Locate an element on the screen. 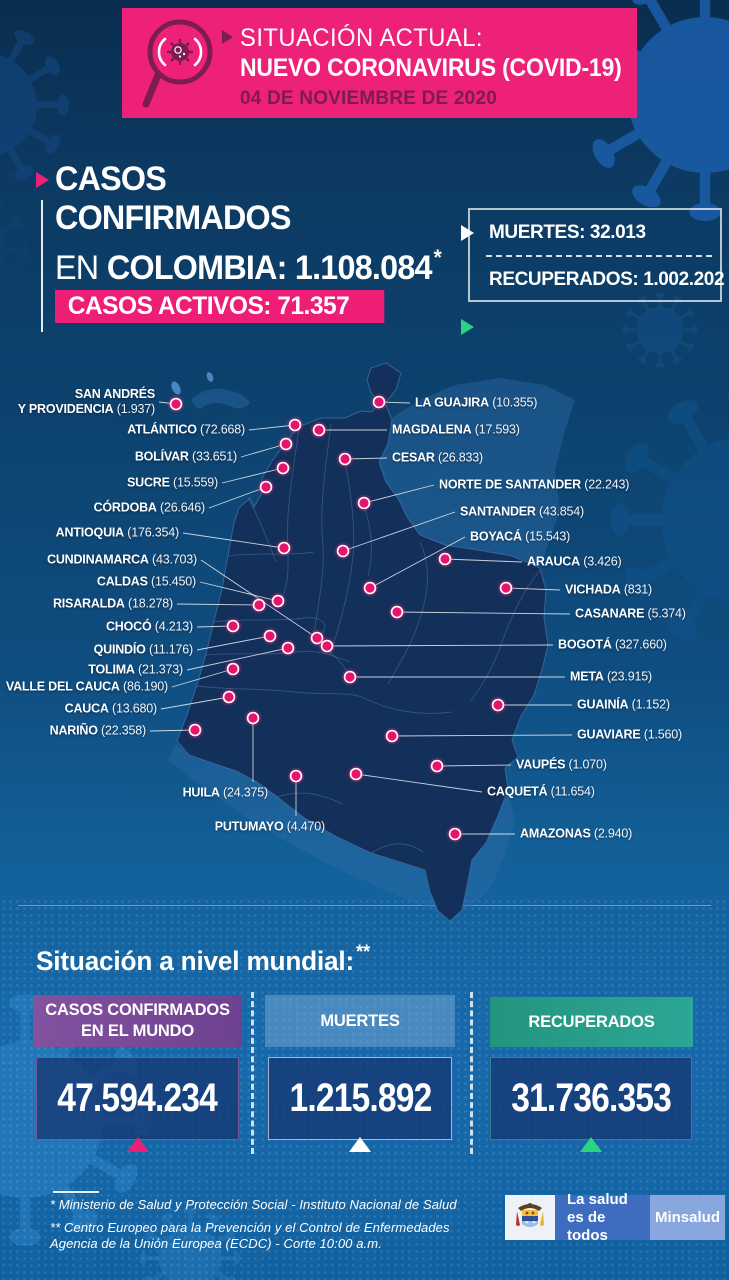 This screenshot has width=729, height=1280. map-label-caldas: CALDAS (15.450) is located at coordinates (146, 581).